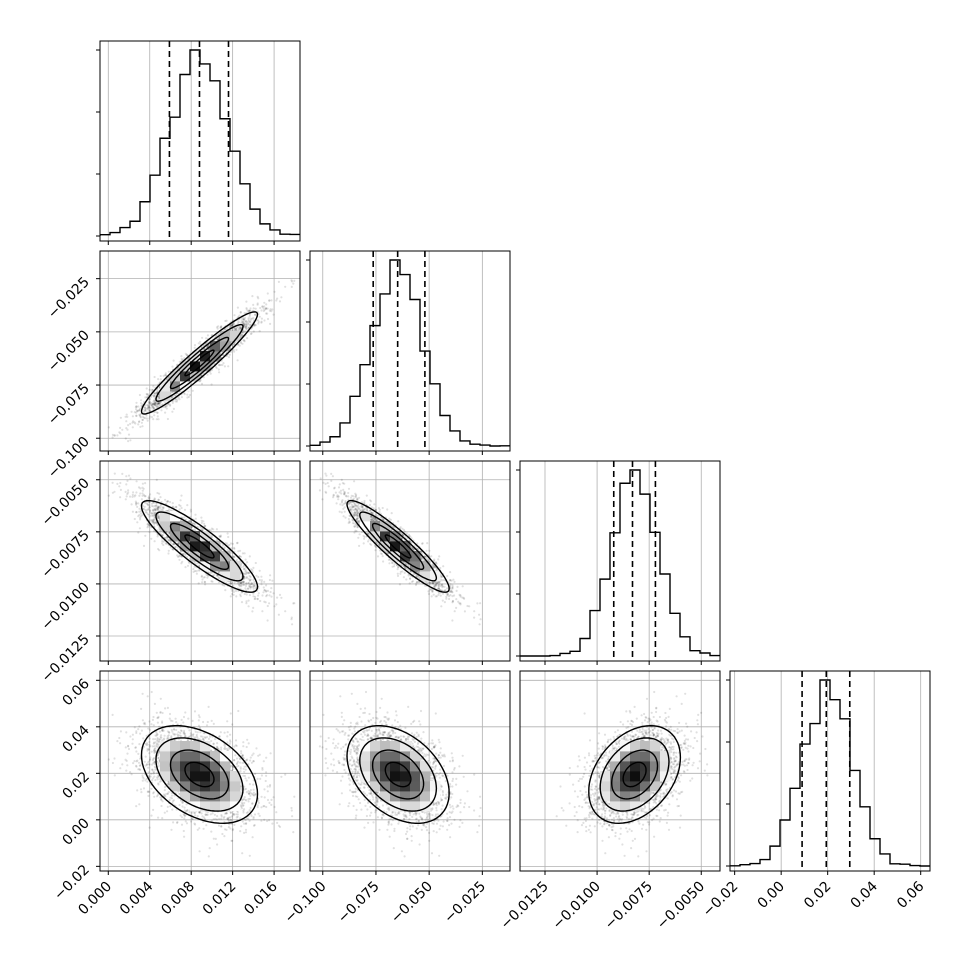 This screenshot has height=970, width=970. What do you see at coordinates (721, 900) in the screenshot?
I see `x-tick-label-3-0: −0.02` at bounding box center [721, 900].